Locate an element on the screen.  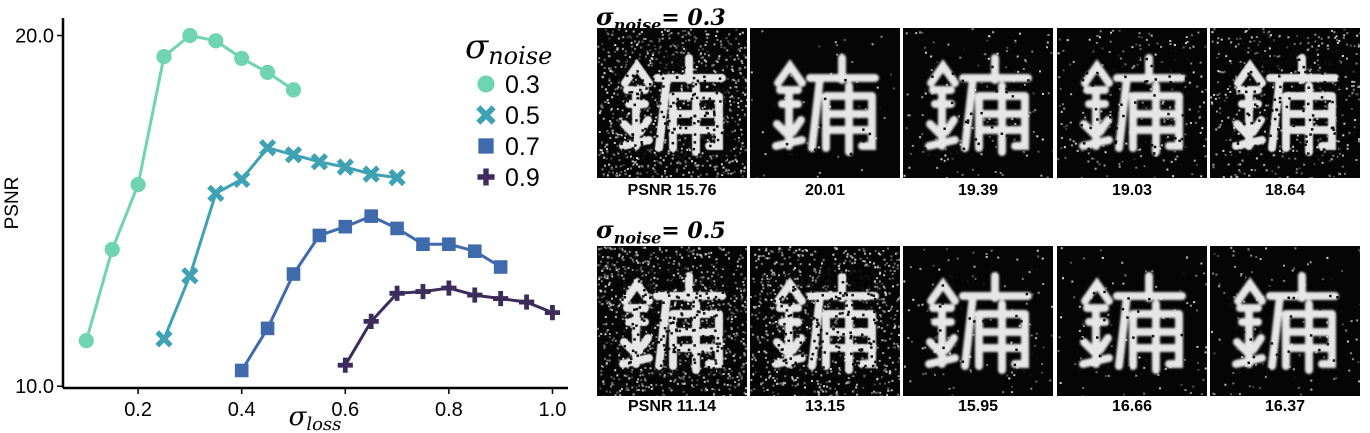
y-tick-label: 10.0 is located at coordinates (34, 387).